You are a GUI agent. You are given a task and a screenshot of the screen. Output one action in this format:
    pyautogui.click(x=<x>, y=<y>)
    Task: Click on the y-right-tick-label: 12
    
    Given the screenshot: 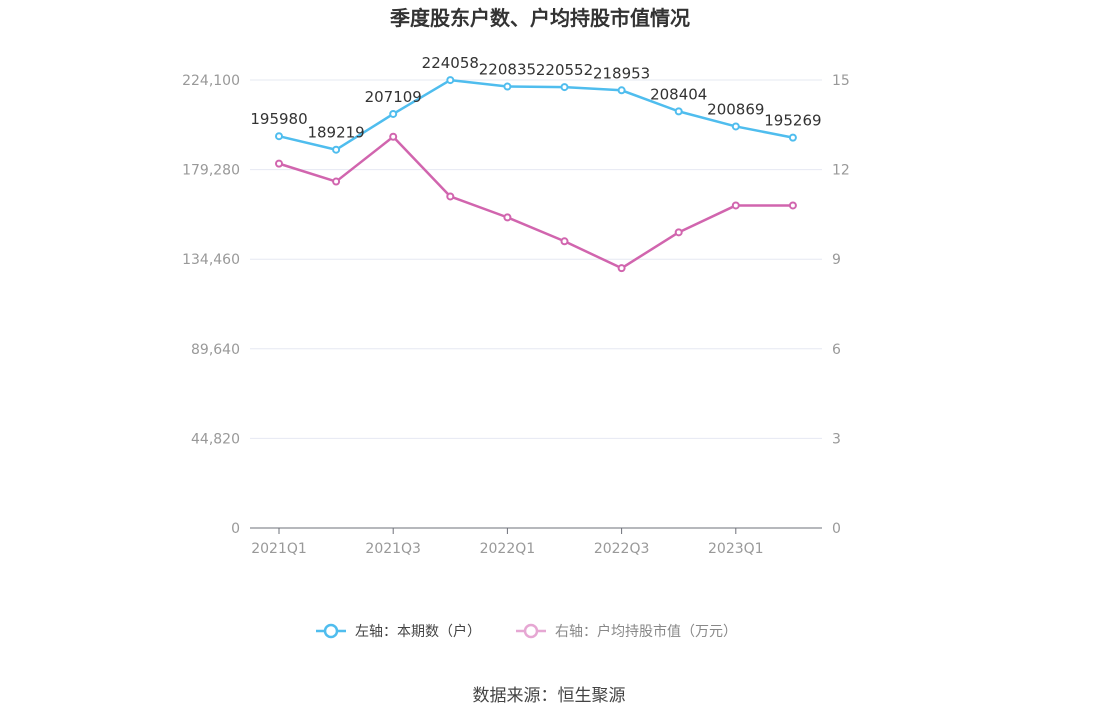 What is the action you would take?
    pyautogui.click(x=841, y=171)
    